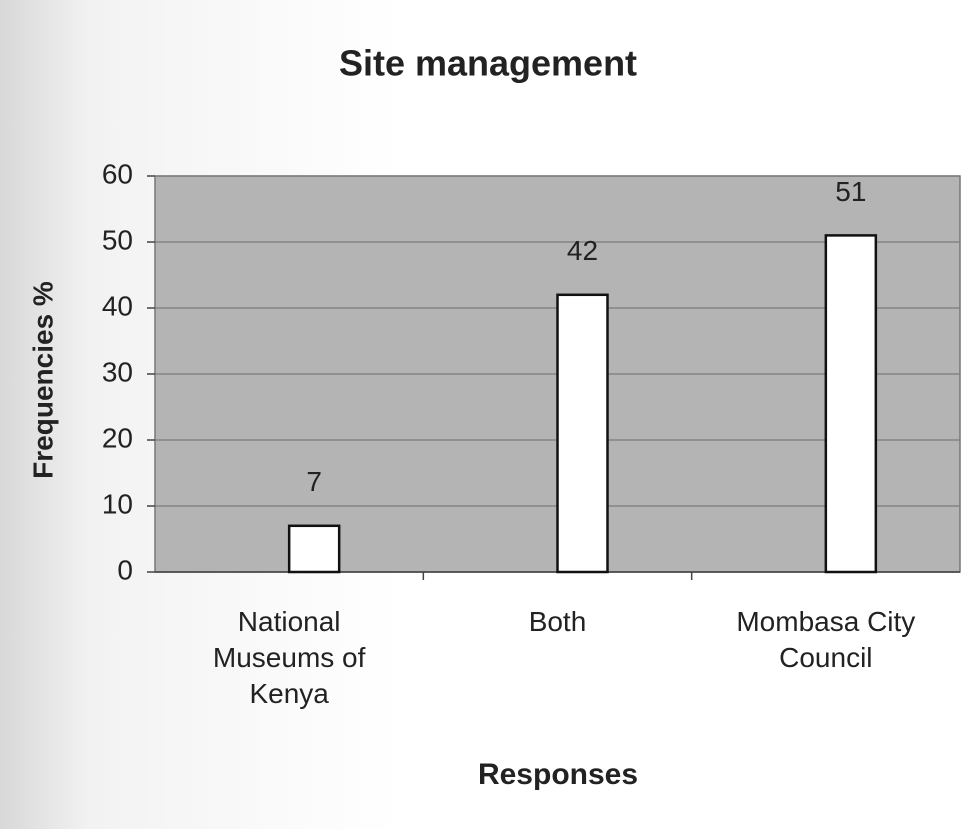  I want to click on x-axis-label: Responses, so click(558, 774).